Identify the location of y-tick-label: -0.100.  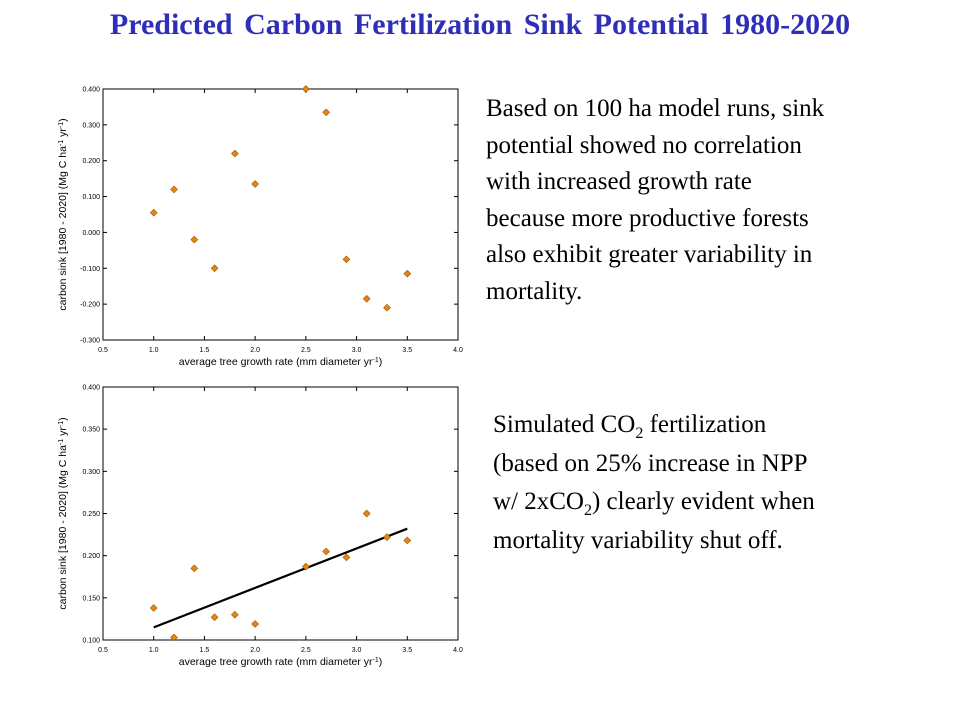
(90, 269).